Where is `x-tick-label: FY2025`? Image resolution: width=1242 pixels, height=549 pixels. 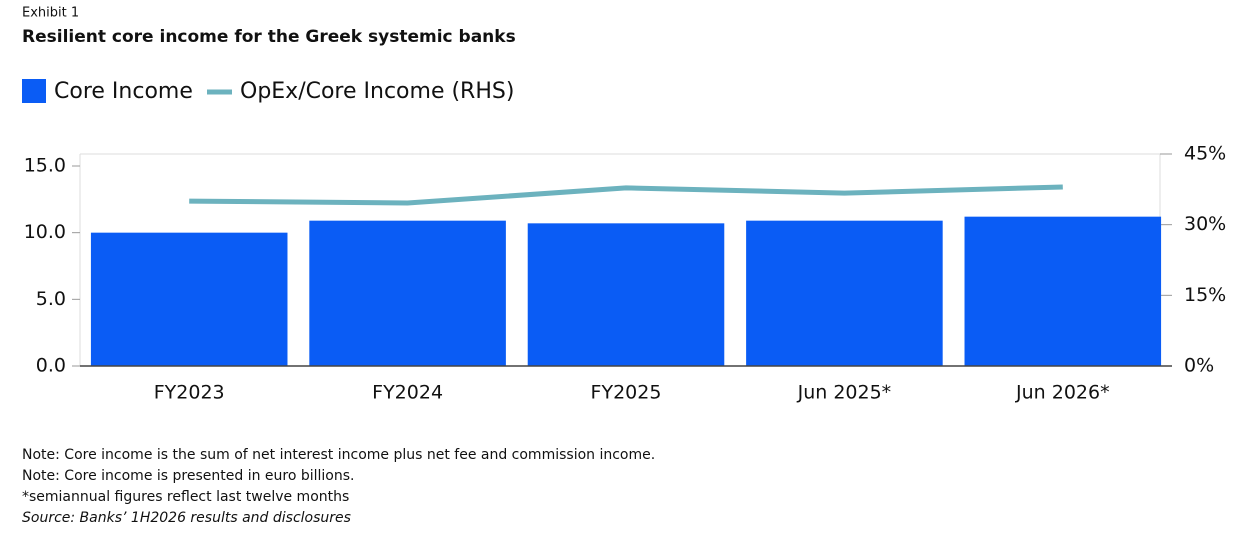 x-tick-label: FY2025 is located at coordinates (626, 393).